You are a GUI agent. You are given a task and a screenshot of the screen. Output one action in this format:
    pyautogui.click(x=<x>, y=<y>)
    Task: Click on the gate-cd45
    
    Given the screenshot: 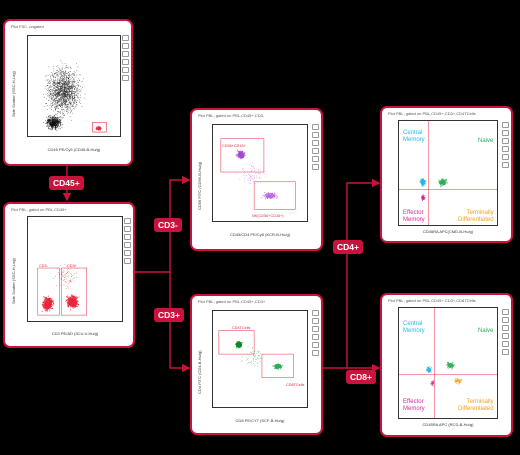 What is the action you would take?
    pyautogui.click(x=99, y=127)
    